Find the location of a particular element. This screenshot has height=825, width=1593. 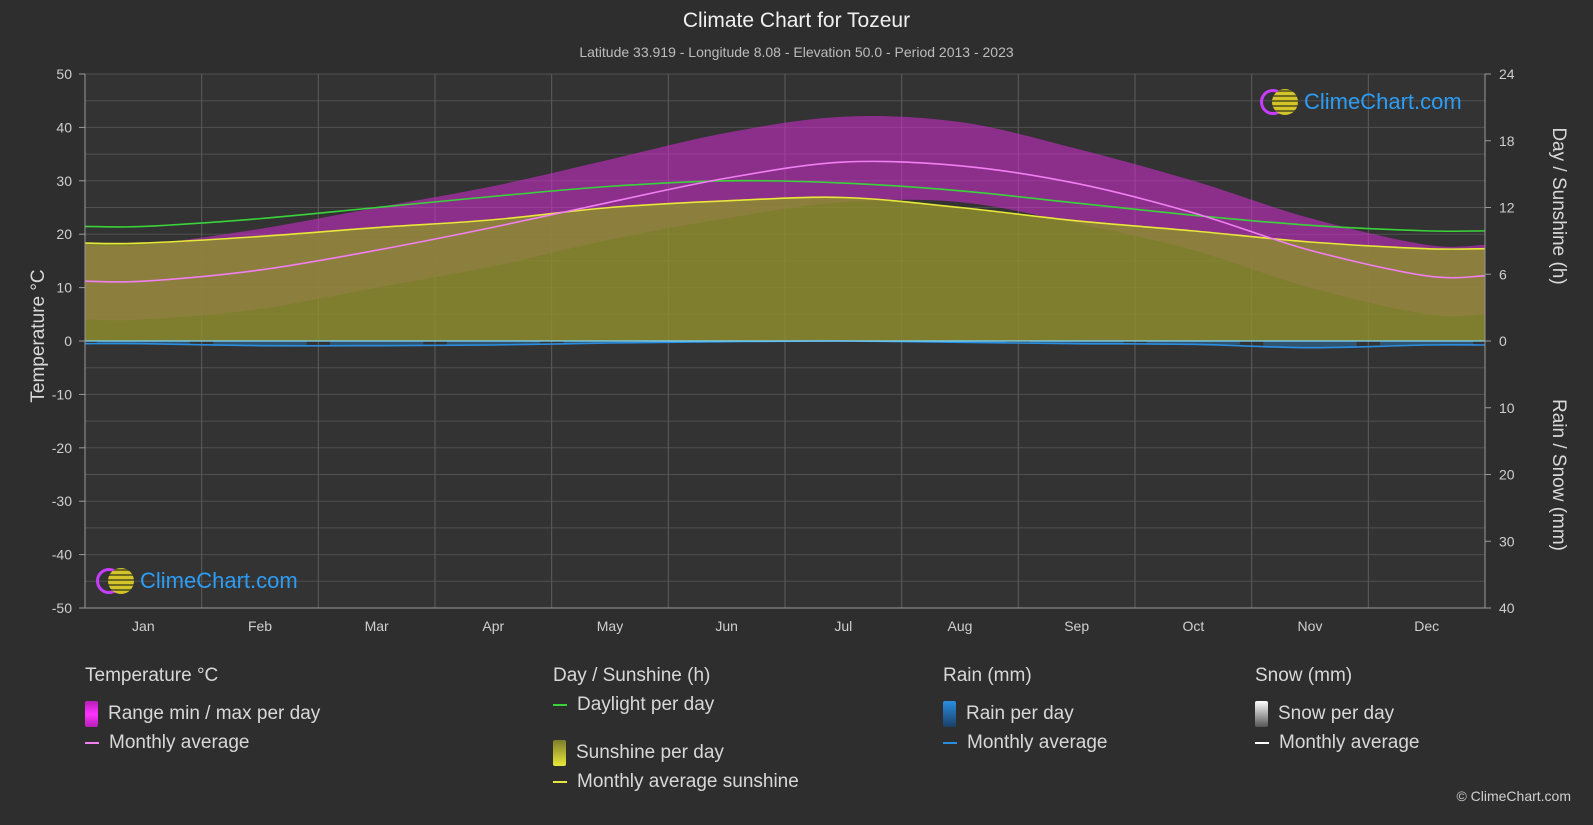

right-top-tick-label: 24 is located at coordinates (1507, 74).